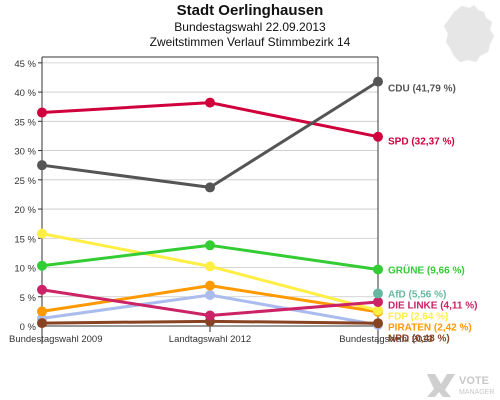 This screenshot has width=500, height=400. Describe the element at coordinates (430, 328) in the screenshot. I see `series-label-piraten: PIRATEN (2,42 %)` at that location.